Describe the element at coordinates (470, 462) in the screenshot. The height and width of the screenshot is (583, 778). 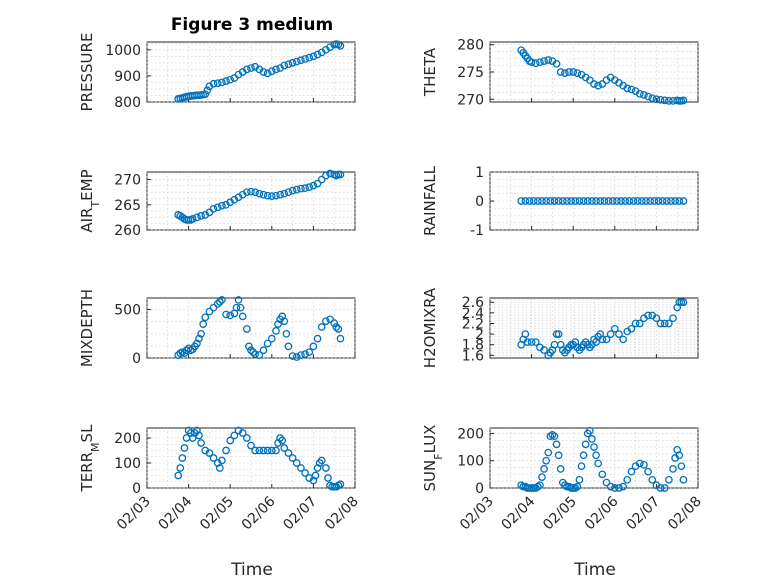
I see `y-tick-label: 100` at that location.